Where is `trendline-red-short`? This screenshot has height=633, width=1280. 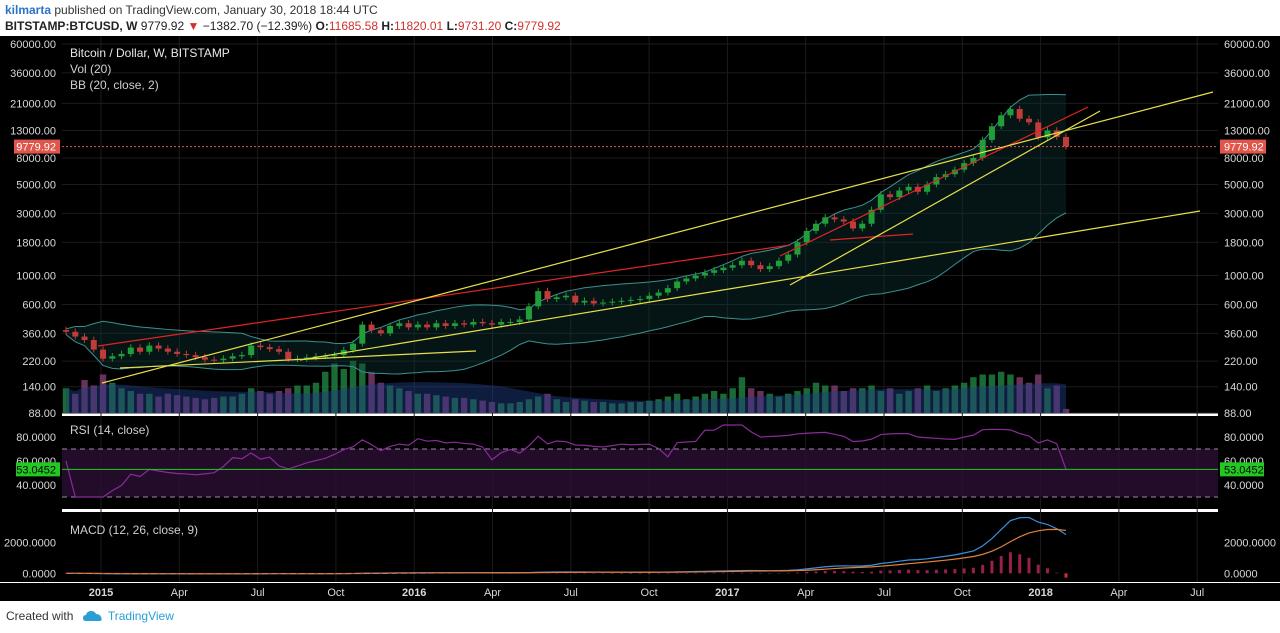
trendline-red-short is located at coordinates (871, 237).